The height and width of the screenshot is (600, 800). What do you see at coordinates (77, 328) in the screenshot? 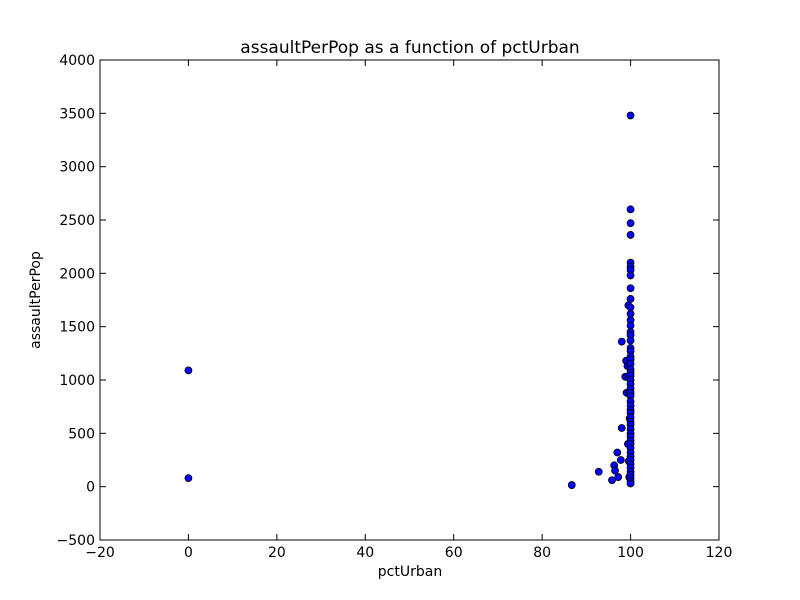
I see `y-tick-label: 1500` at bounding box center [77, 328].